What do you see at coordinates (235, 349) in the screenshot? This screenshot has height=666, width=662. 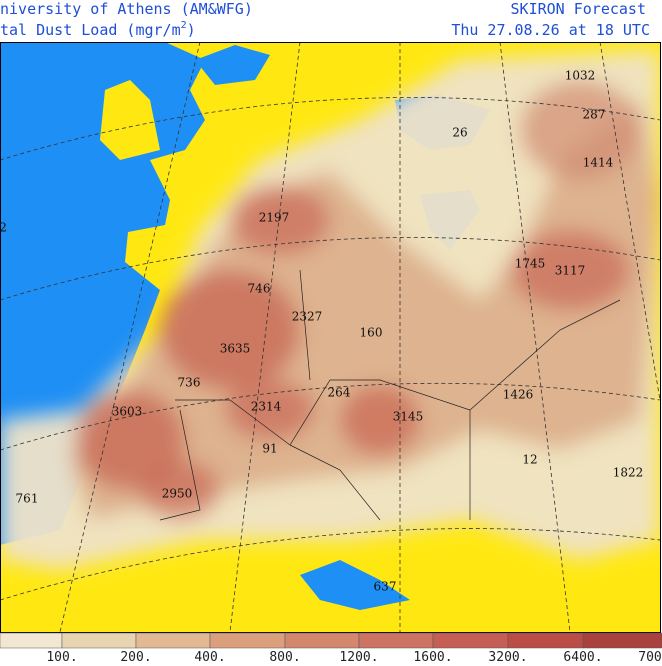 I see `map-label: 3635` at bounding box center [235, 349].